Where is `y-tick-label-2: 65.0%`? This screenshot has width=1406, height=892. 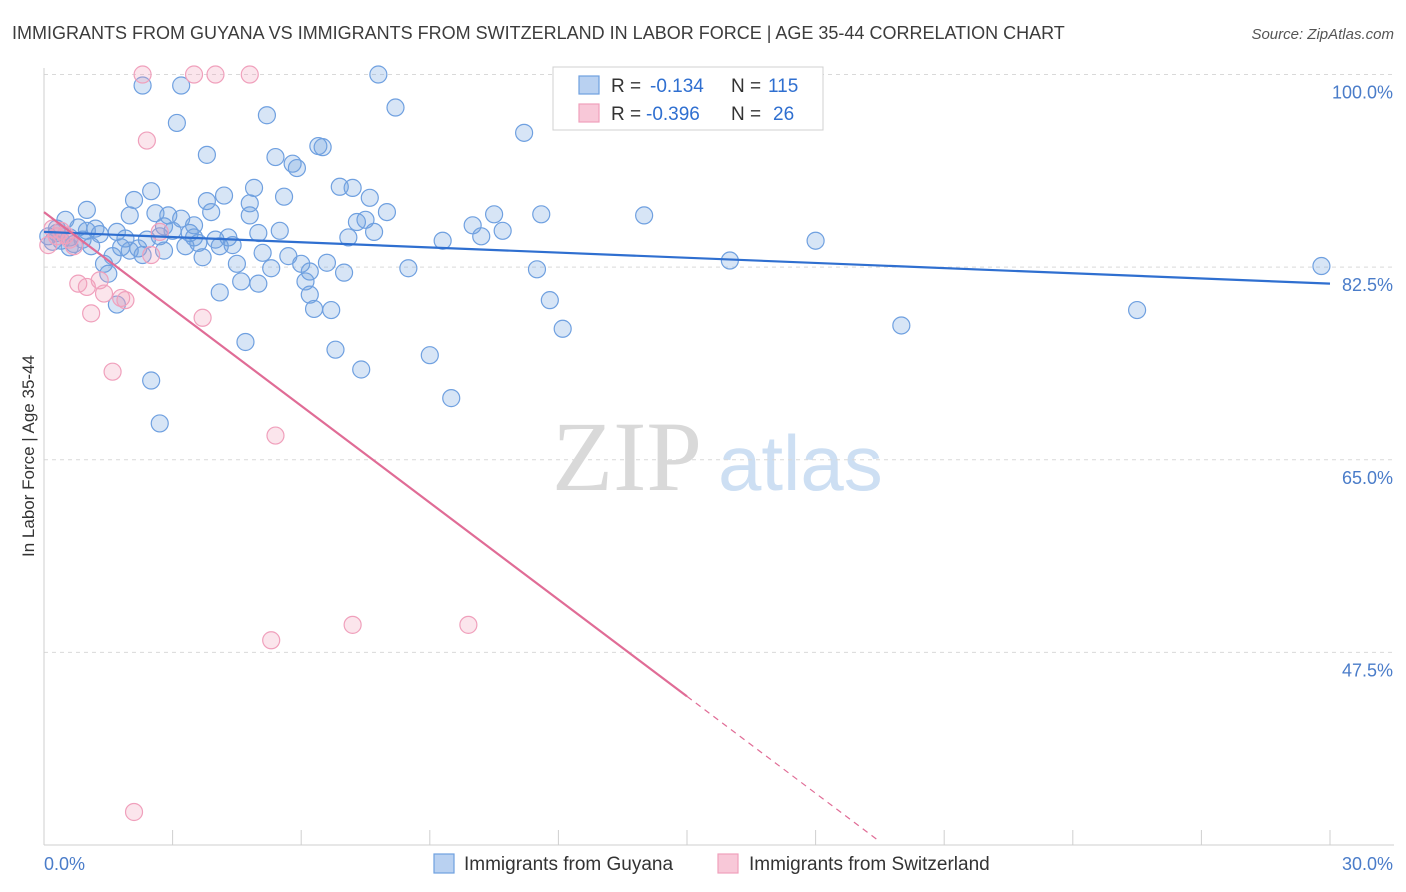
y-tick-label-2: 65.0% is located at coordinates (1367, 478).